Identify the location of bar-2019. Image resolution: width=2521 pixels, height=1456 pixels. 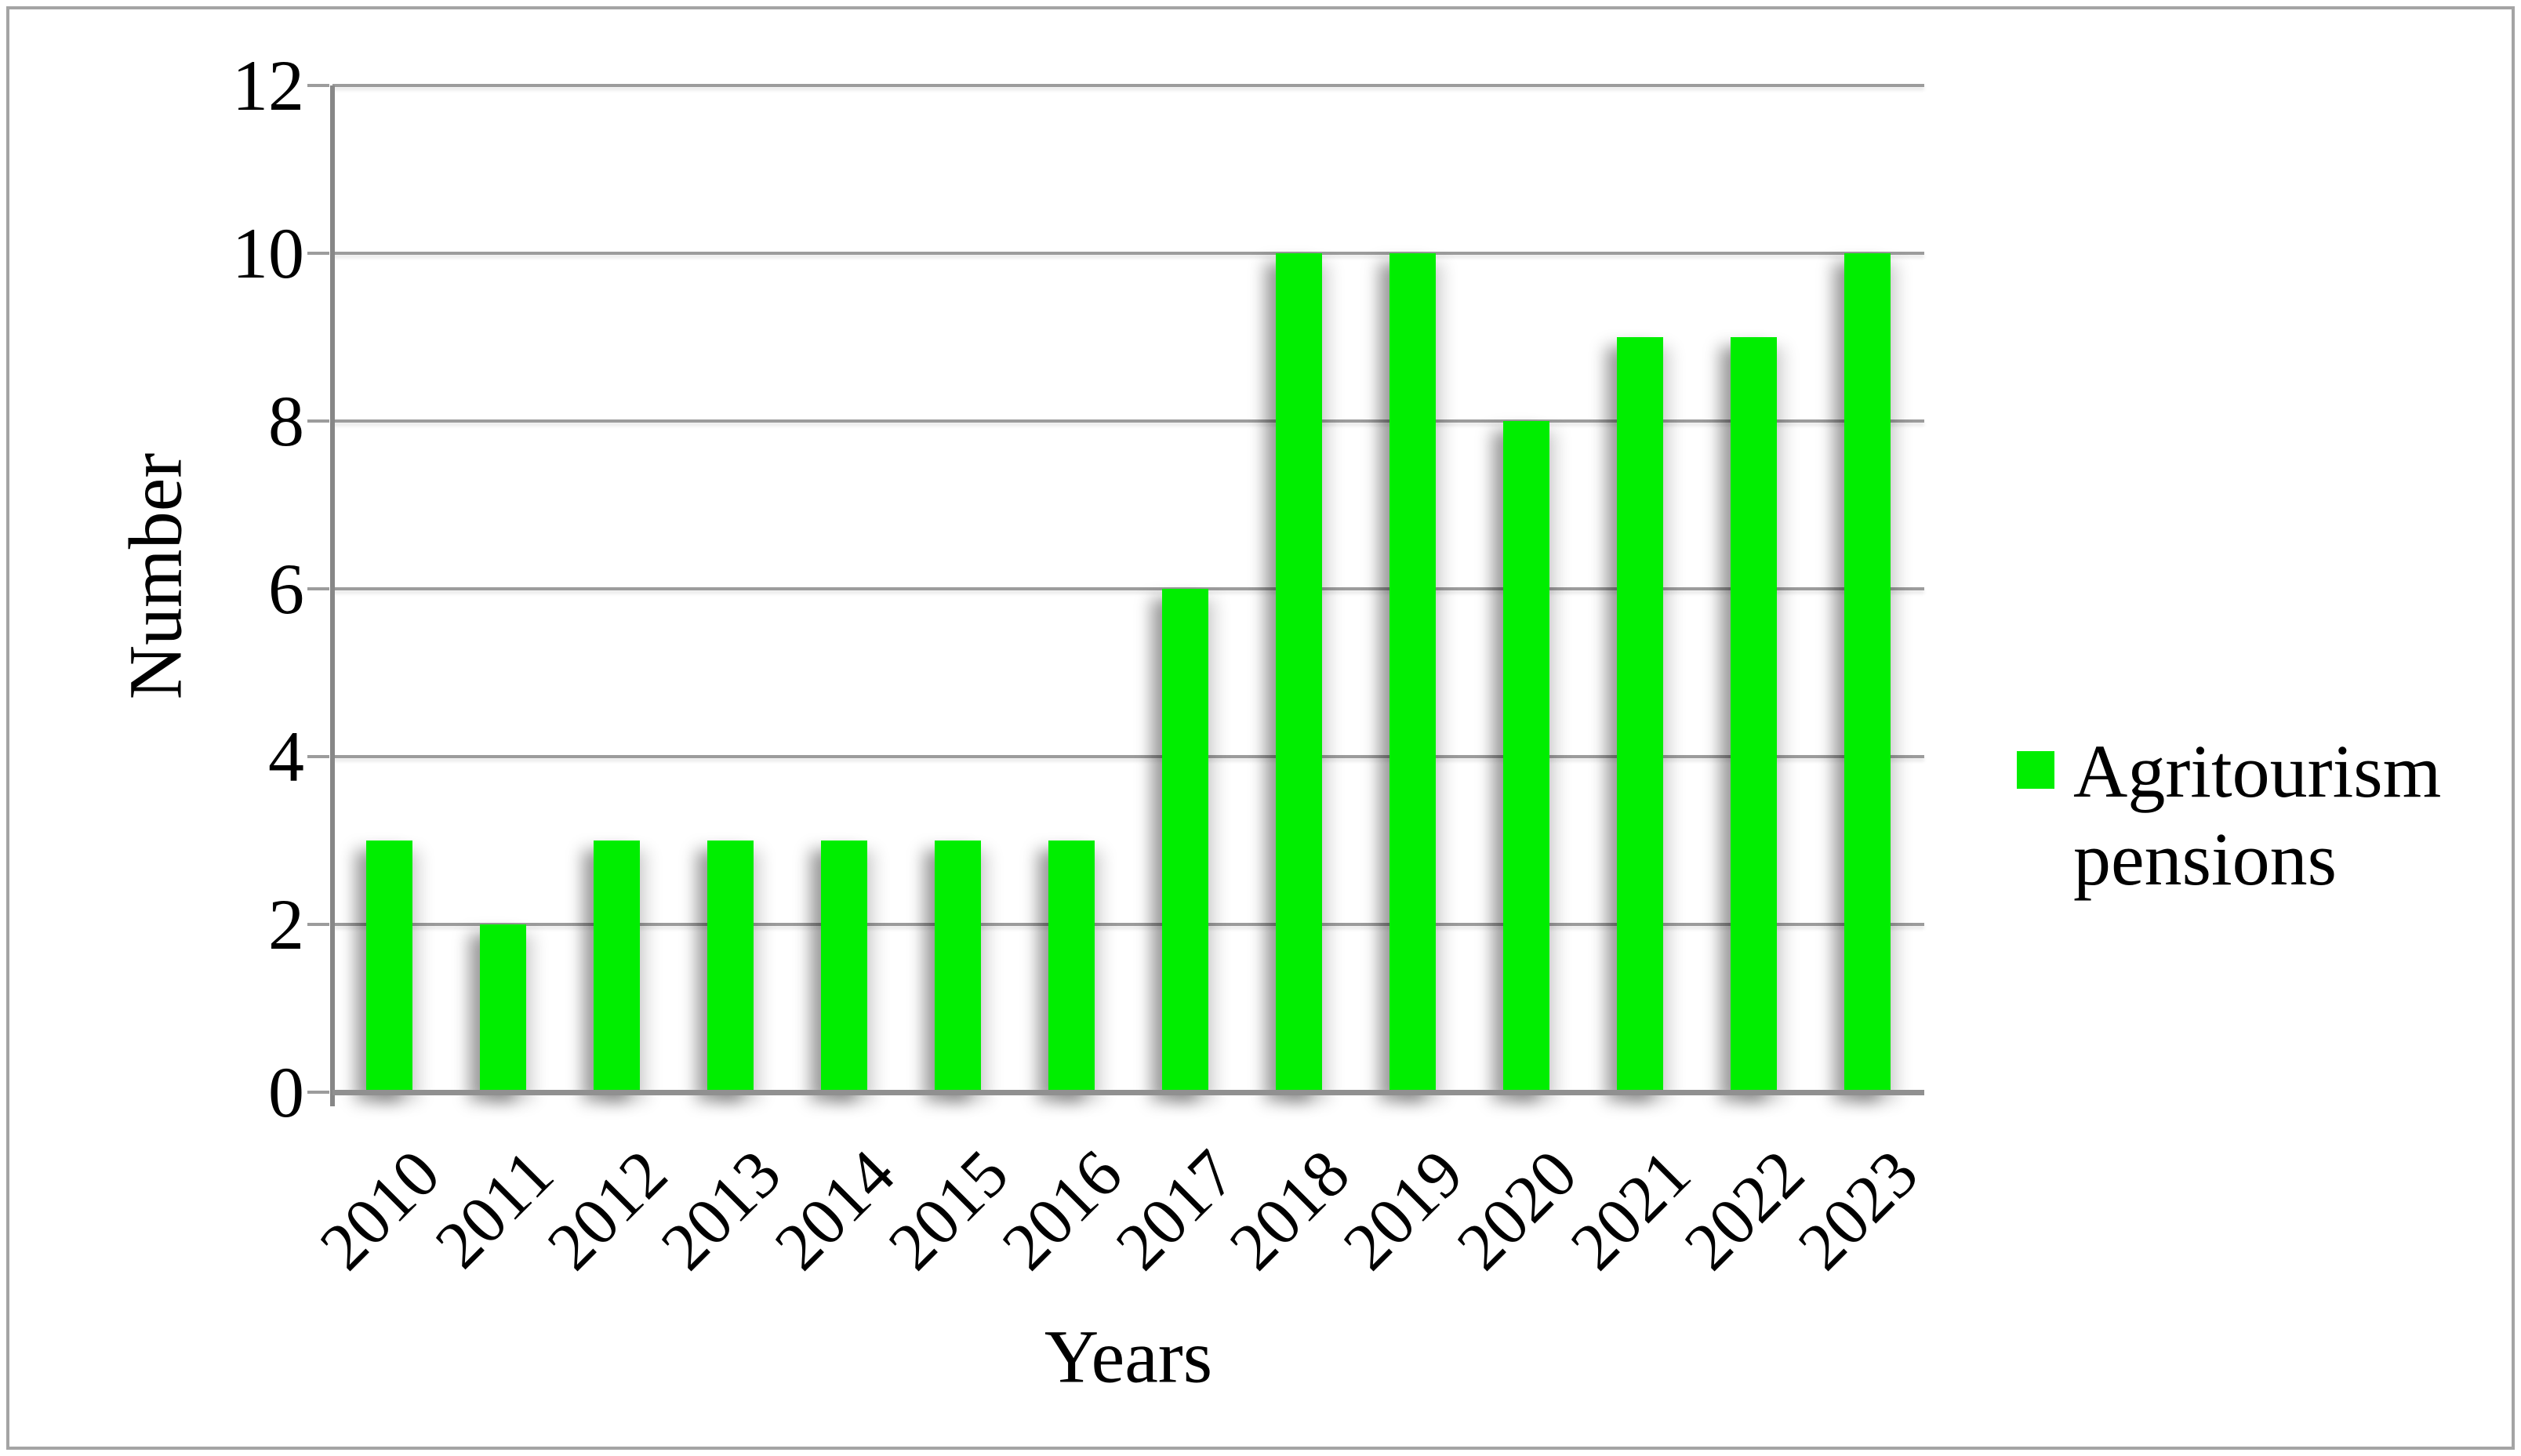
(1412, 672).